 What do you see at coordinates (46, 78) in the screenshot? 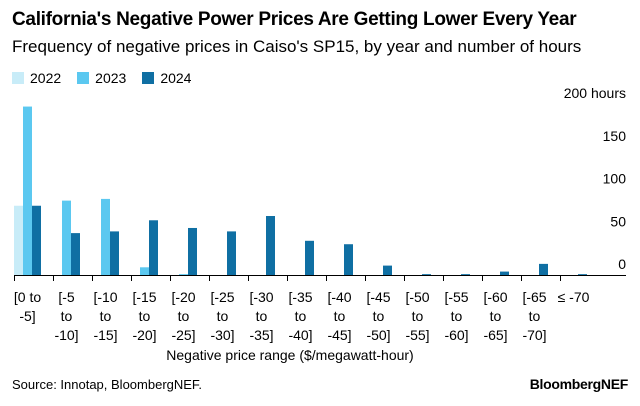
I see `legend-label-2022: 2022` at bounding box center [46, 78].